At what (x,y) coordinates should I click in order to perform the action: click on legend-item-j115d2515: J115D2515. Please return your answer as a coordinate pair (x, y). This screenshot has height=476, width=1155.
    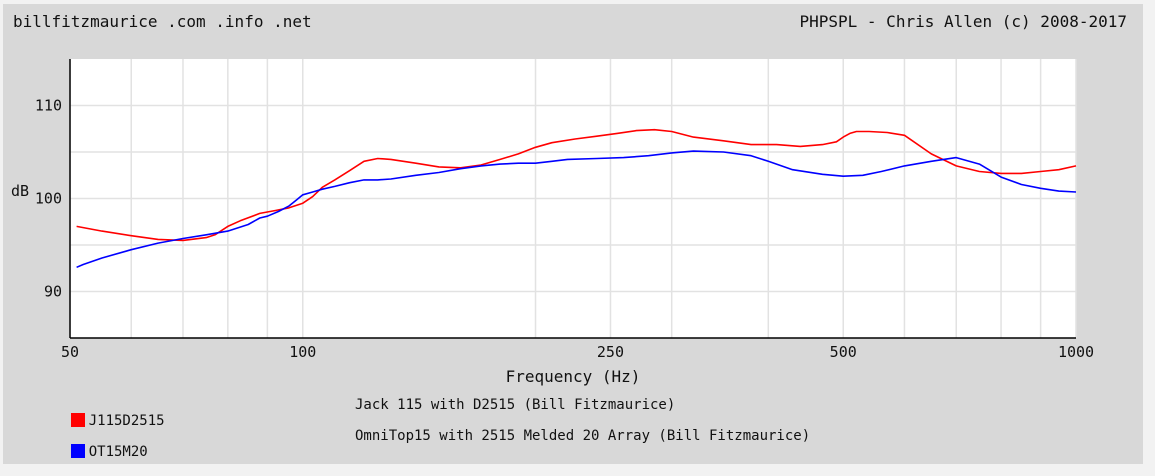
    Looking at the image, I should click on (101, 421).